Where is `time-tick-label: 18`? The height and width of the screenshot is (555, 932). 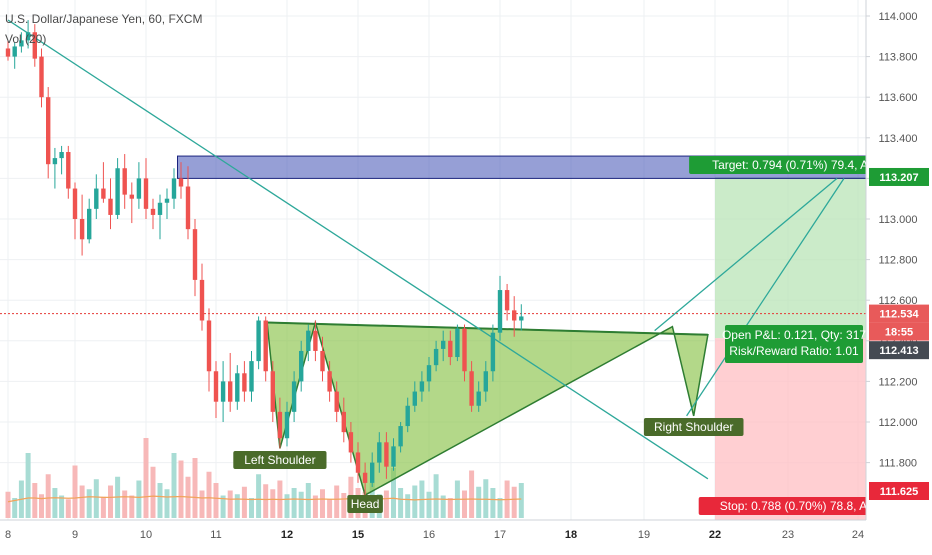
time-tick-label: 18 is located at coordinates (571, 535).